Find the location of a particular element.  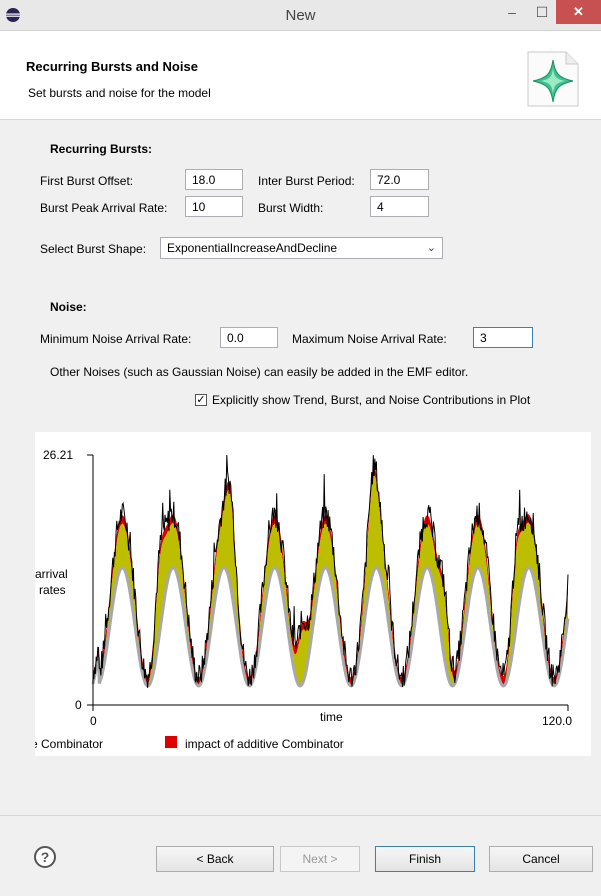

x-tick-label-end: 120.0 is located at coordinates (557, 721).